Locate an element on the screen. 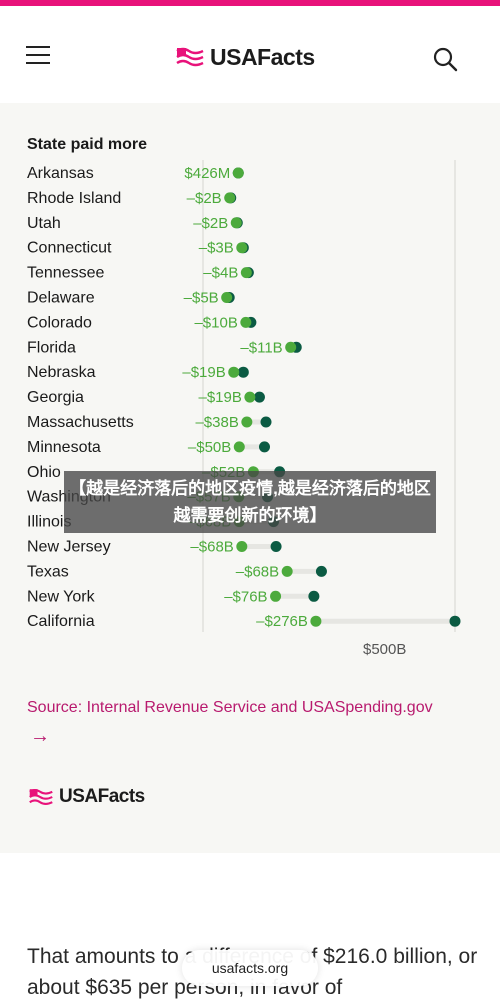 Image resolution: width=500 pixels, height=1005 pixels. overlay-banner: 【越是经济落后的地区疫情,越是经济落后的地区越需要创新的环境】 is located at coordinates (250, 502).